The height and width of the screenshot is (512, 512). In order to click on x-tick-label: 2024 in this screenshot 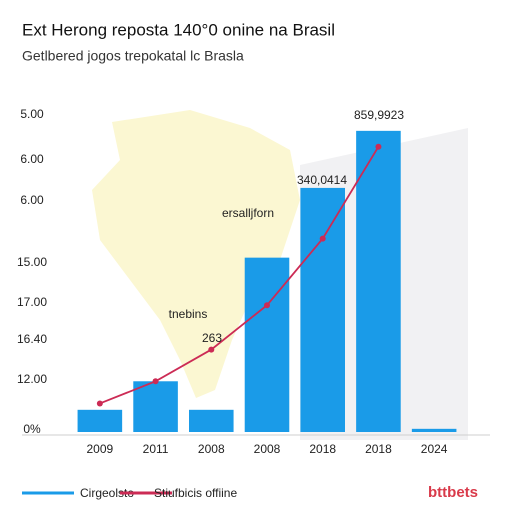, I will do `click(434, 449)`.